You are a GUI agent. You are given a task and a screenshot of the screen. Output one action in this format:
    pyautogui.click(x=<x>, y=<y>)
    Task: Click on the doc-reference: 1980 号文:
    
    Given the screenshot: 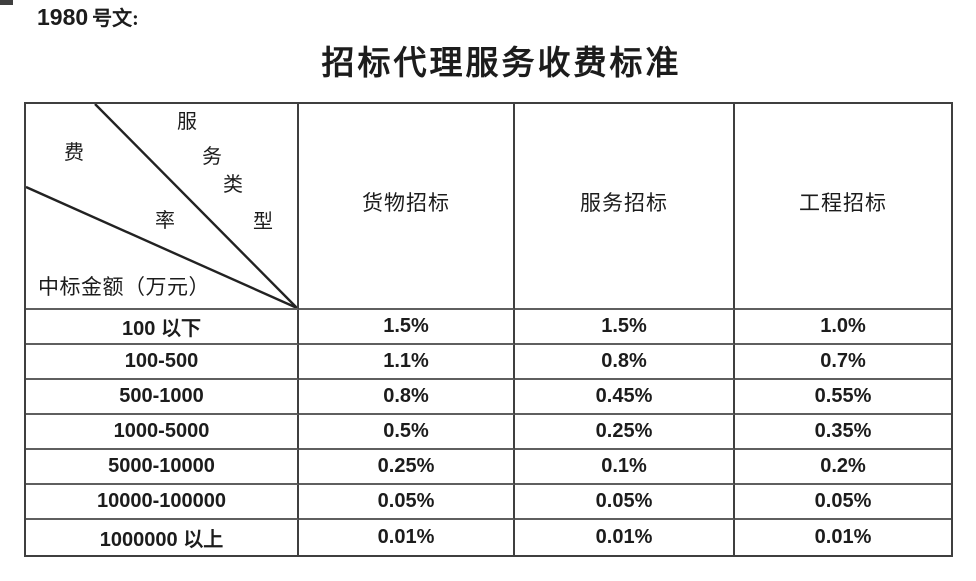 What is the action you would take?
    pyautogui.click(x=88, y=18)
    